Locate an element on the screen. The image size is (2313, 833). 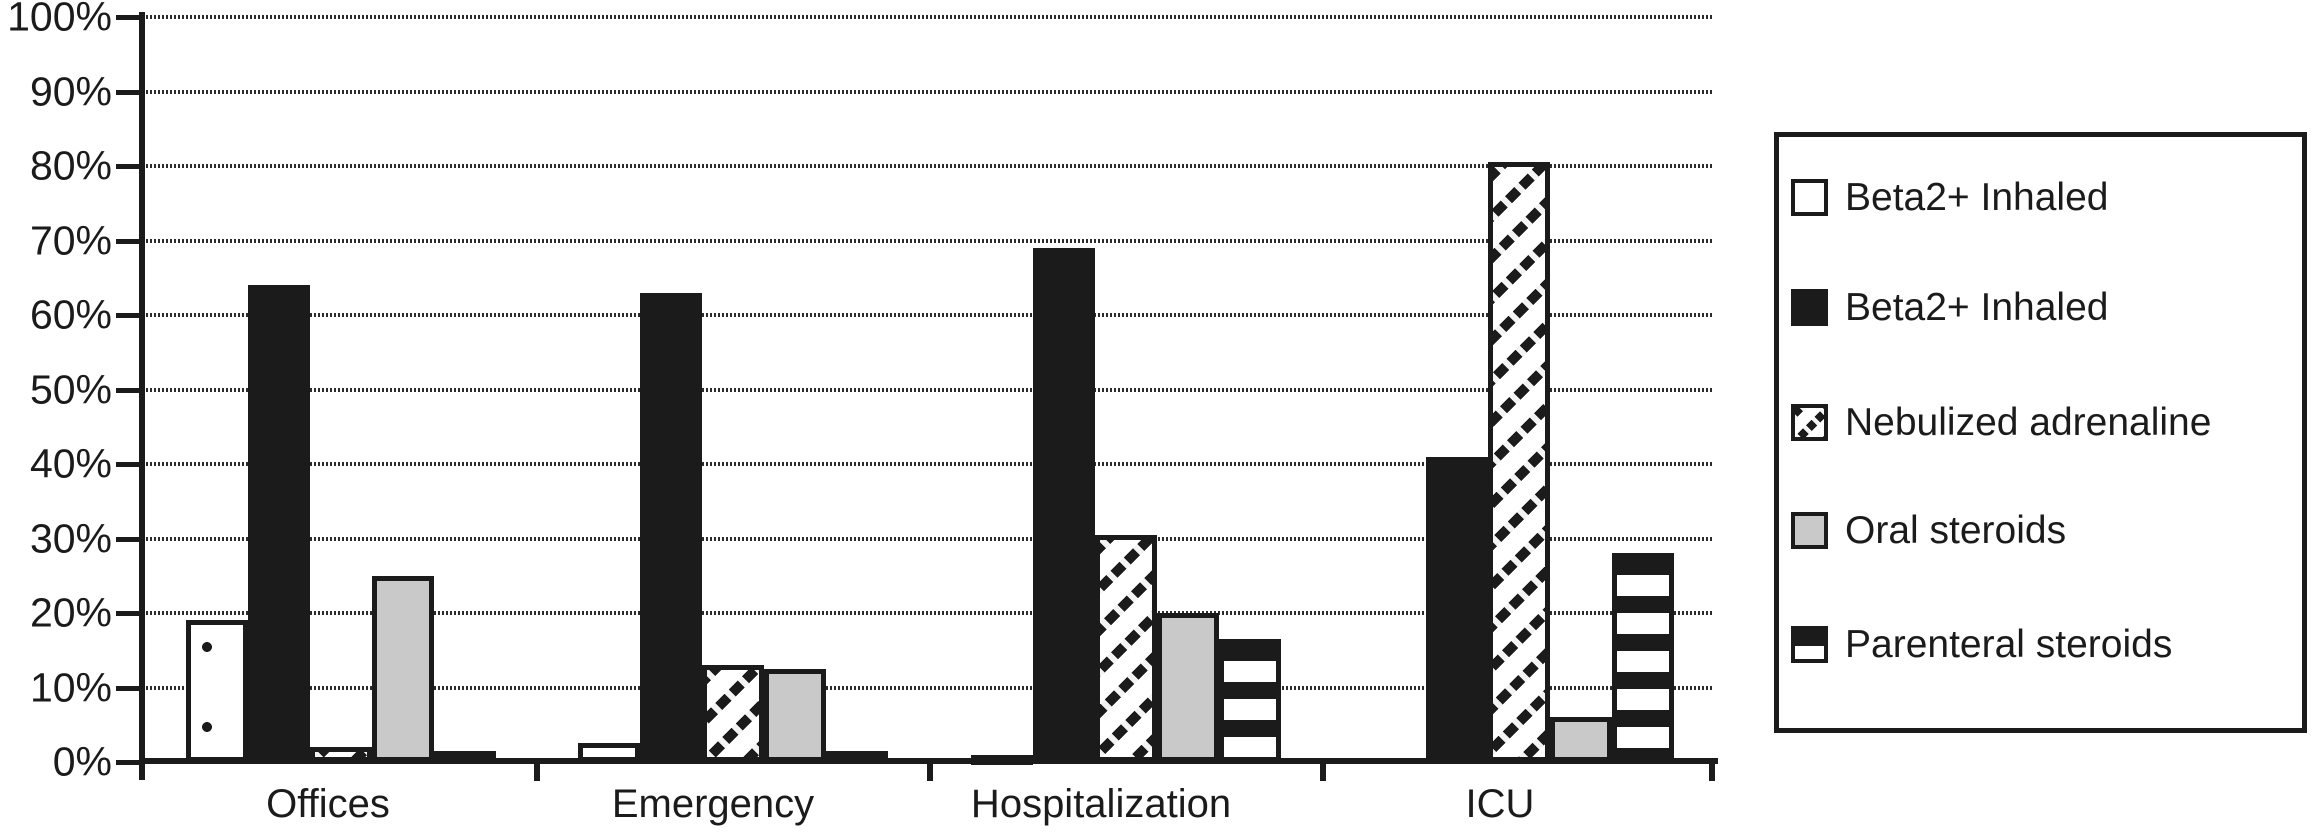
y-tick-label: 10% is located at coordinates (70, 687).